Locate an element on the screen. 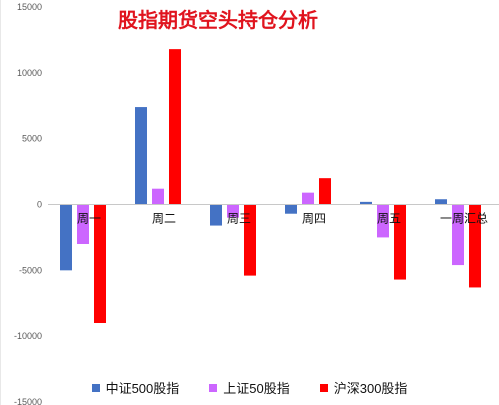  y-tick-label: 10000 is located at coordinates (29, 73).